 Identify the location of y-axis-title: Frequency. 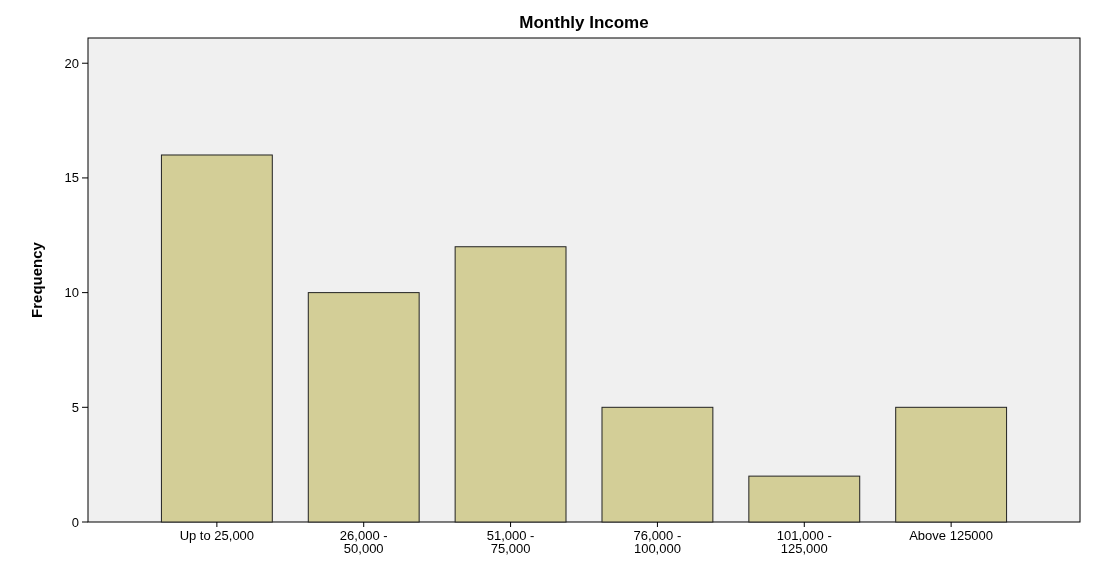
(36, 279).